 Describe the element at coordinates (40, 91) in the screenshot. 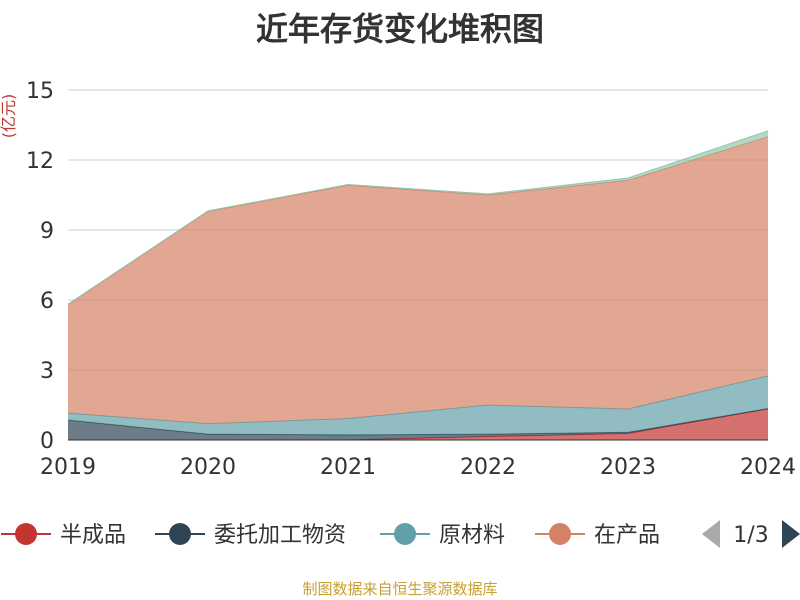

I see `y-tick-label-5: 15` at that location.